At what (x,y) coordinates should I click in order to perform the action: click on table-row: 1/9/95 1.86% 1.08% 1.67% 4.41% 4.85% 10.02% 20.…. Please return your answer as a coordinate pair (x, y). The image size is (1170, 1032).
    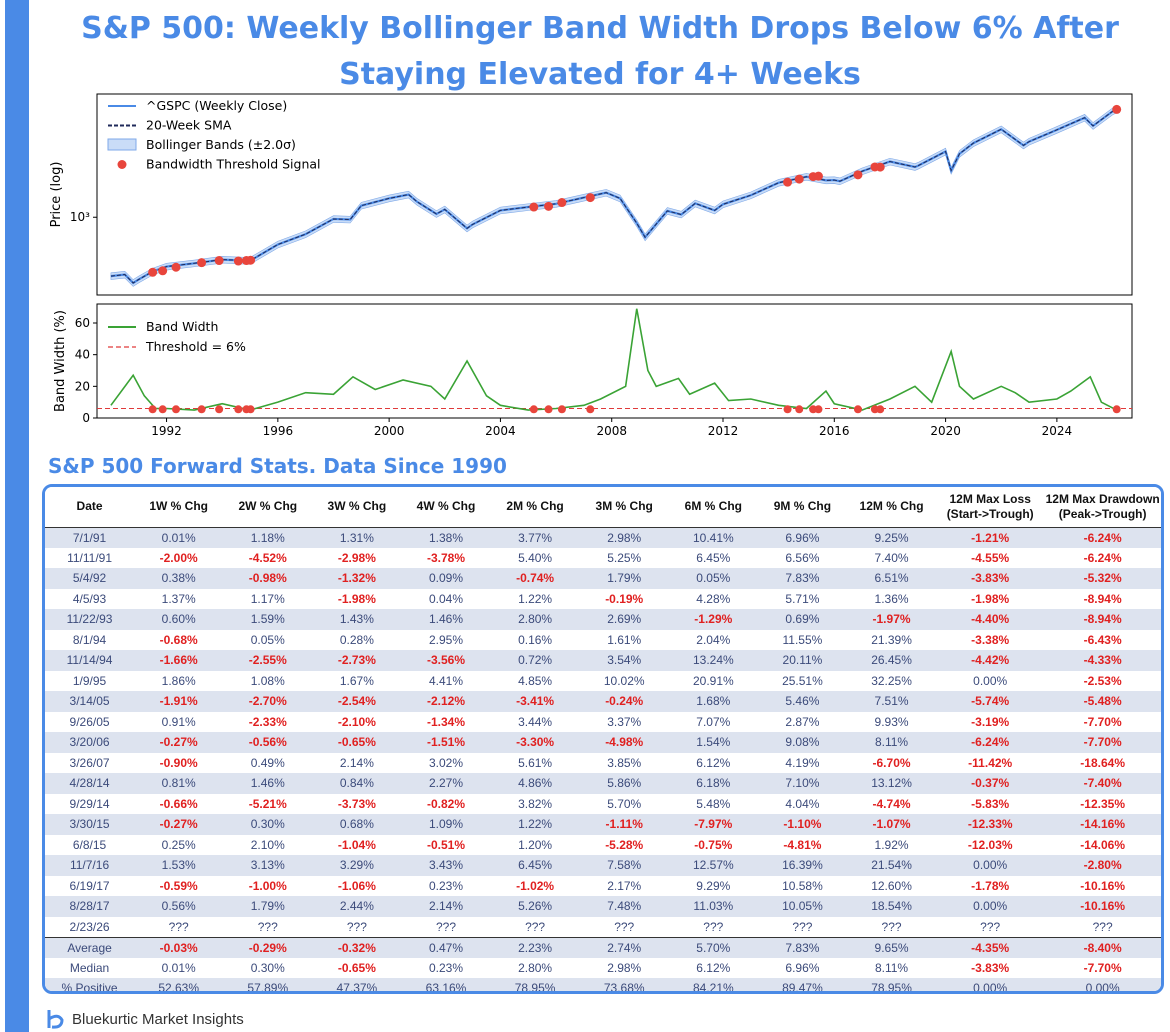
    Looking at the image, I should click on (603, 680).